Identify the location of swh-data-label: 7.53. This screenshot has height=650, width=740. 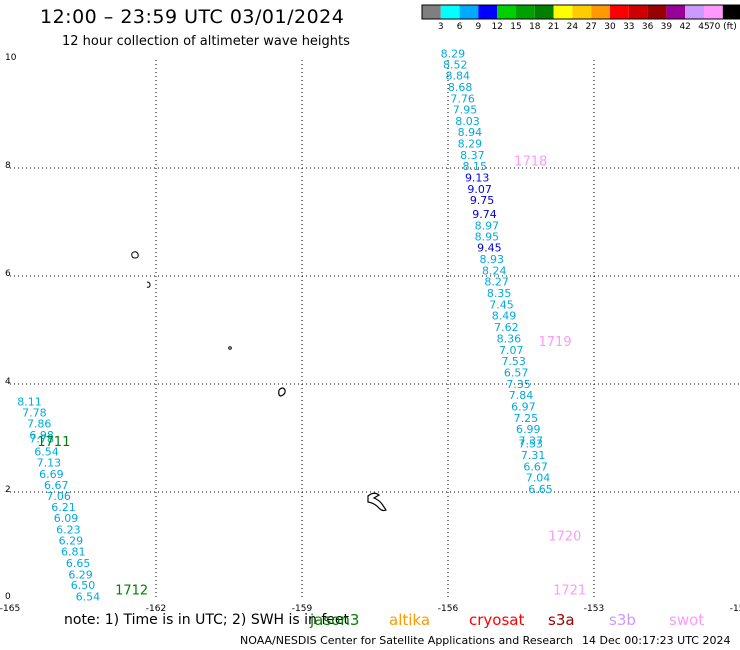
(513, 361).